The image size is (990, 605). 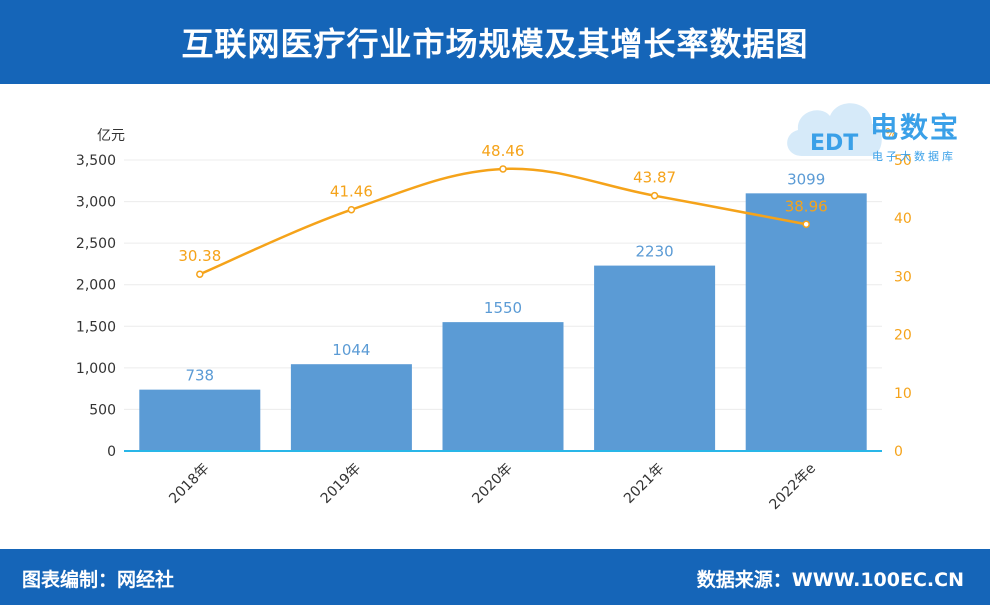 I want to click on watermark-subtitle: 电子大数据库, so click(x=914, y=156).